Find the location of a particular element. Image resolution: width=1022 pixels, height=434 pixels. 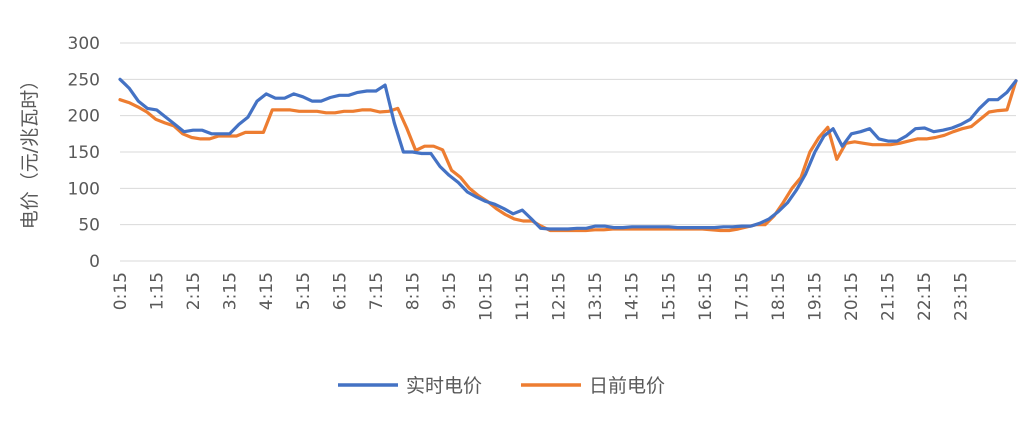

x-tick-label: 13:15 is located at coordinates (596, 296).